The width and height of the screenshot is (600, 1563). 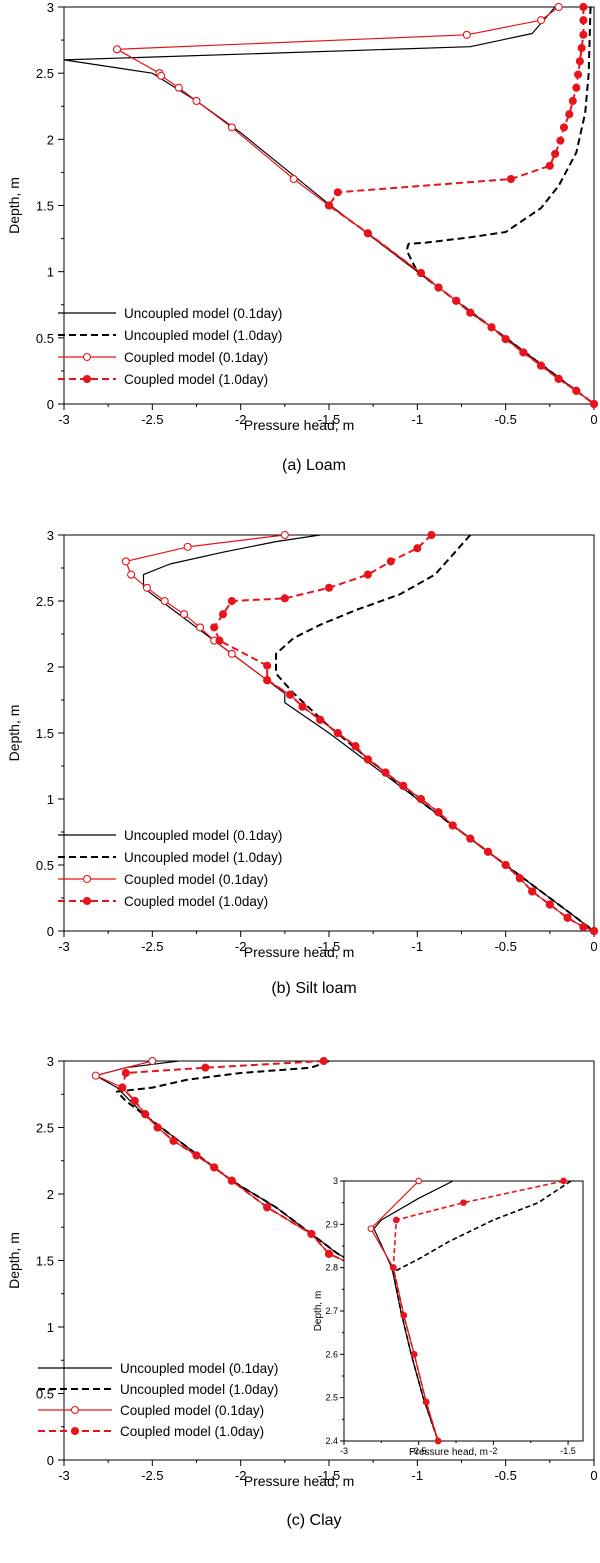 I want to click on legend-entry: Coupled model (1.0day), so click(x=196, y=901).